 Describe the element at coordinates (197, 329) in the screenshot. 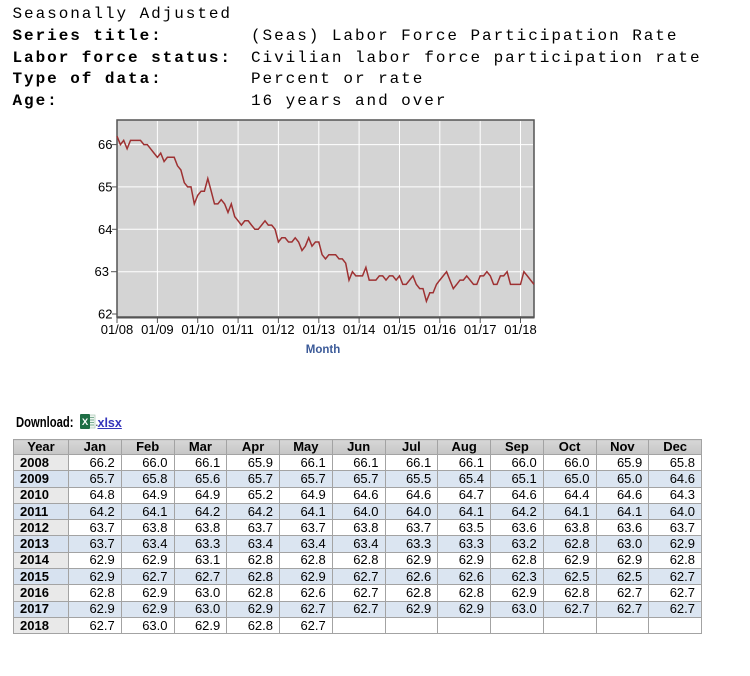

I see `svg-text: 01/10` at that location.